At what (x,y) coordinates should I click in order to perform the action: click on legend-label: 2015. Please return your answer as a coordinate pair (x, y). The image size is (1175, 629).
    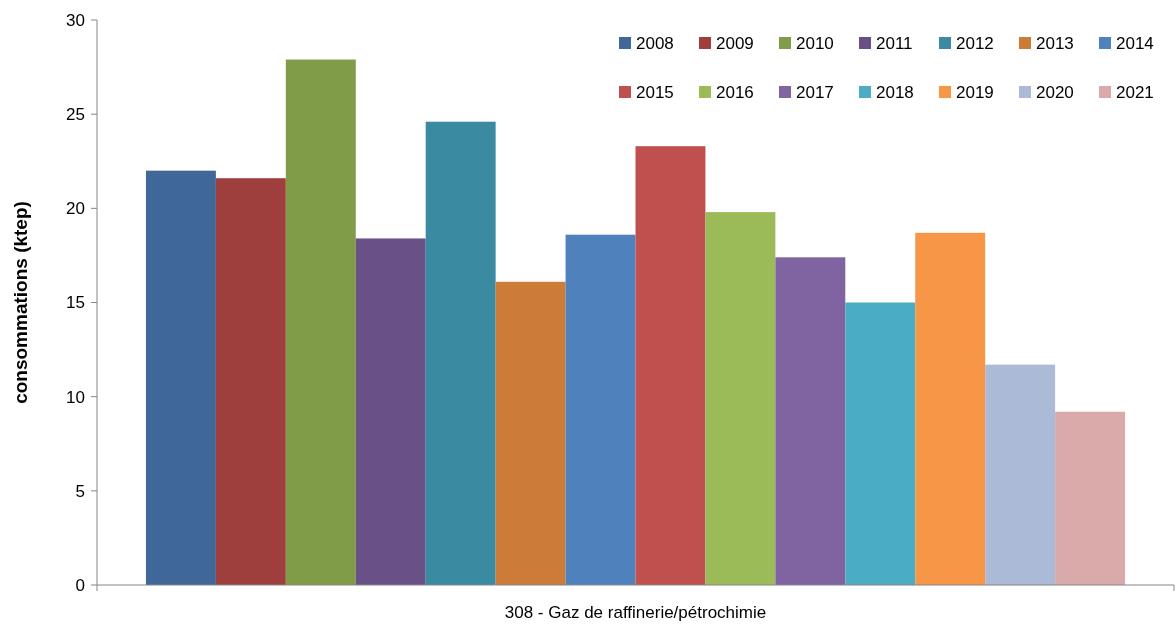
    Looking at the image, I should click on (655, 92).